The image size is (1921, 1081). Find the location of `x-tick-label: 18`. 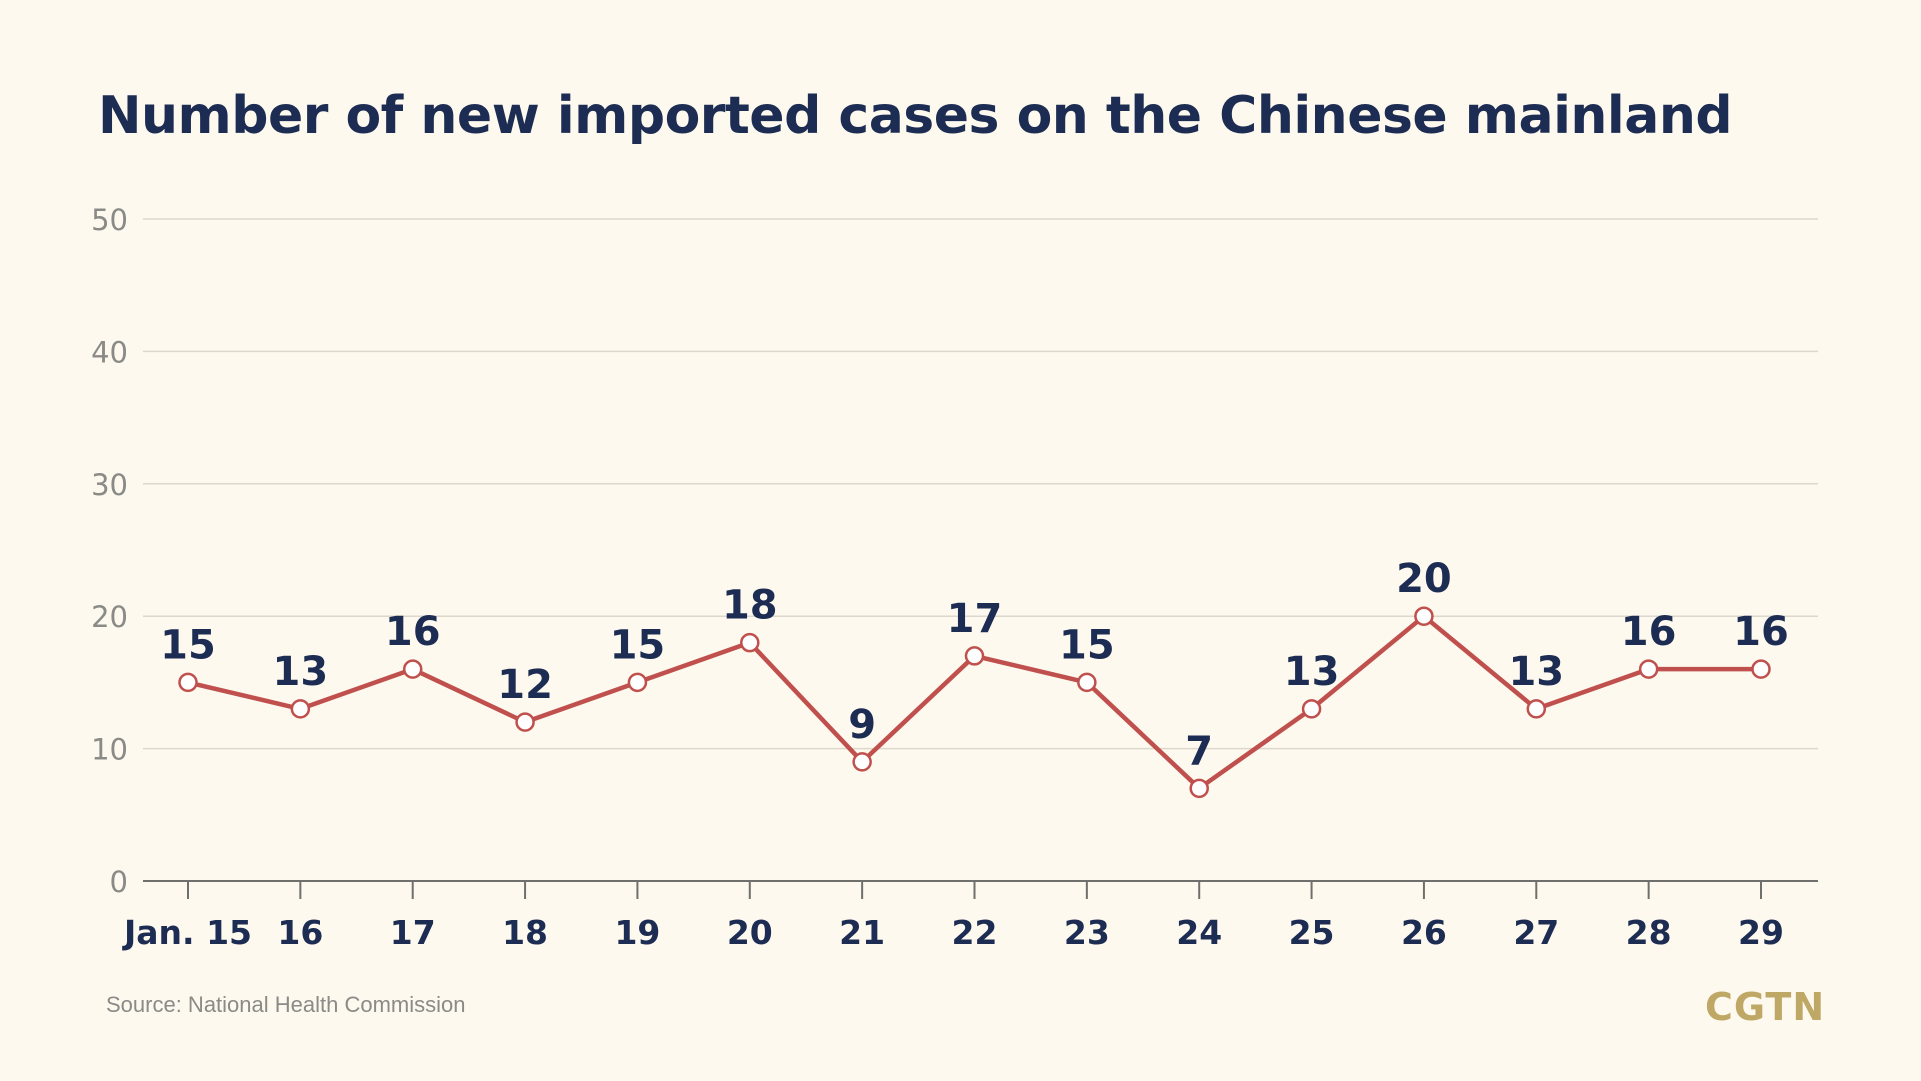

x-tick-label: 18 is located at coordinates (525, 932).